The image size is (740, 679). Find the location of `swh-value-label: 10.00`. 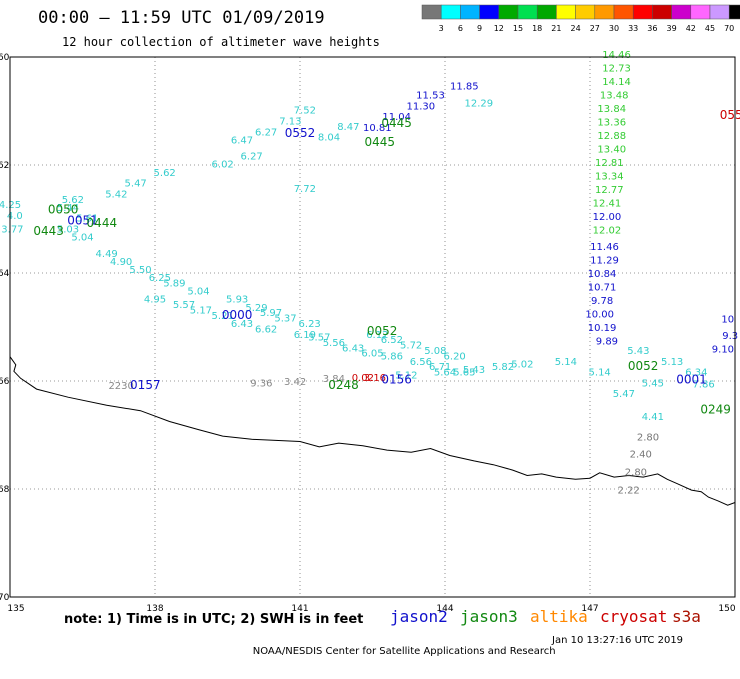

swh-value-label: 10.00 is located at coordinates (599, 314).